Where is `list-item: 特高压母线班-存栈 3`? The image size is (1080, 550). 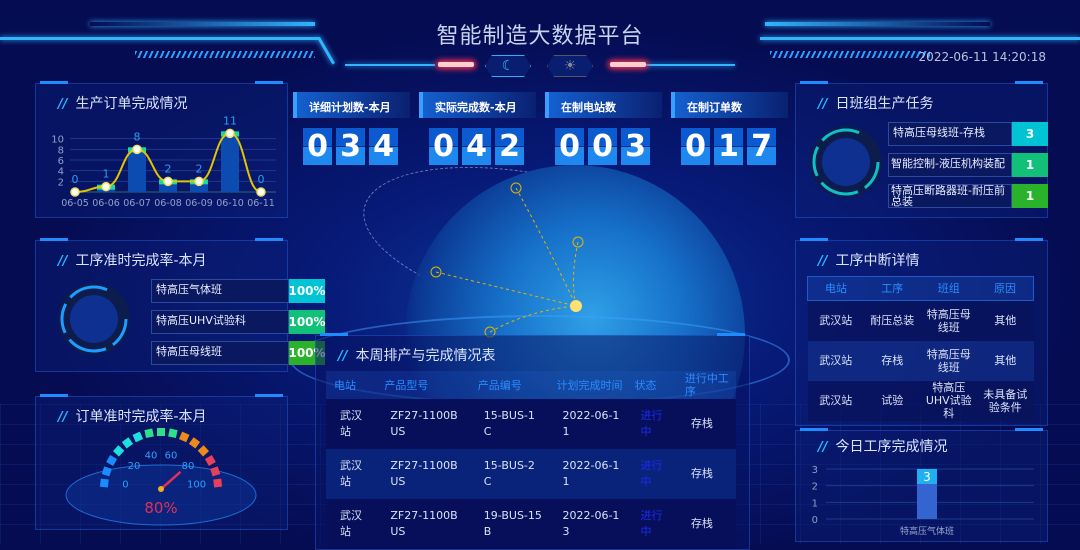 list-item: 特高压母线班-存栈 3 is located at coordinates (968, 134).